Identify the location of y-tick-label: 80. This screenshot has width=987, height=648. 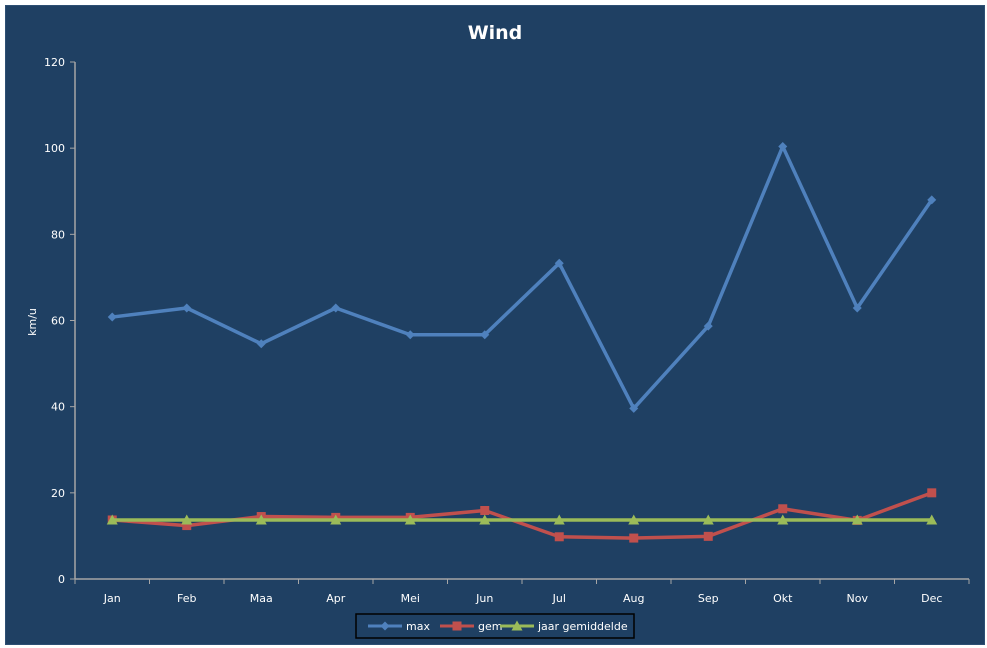
(58, 234).